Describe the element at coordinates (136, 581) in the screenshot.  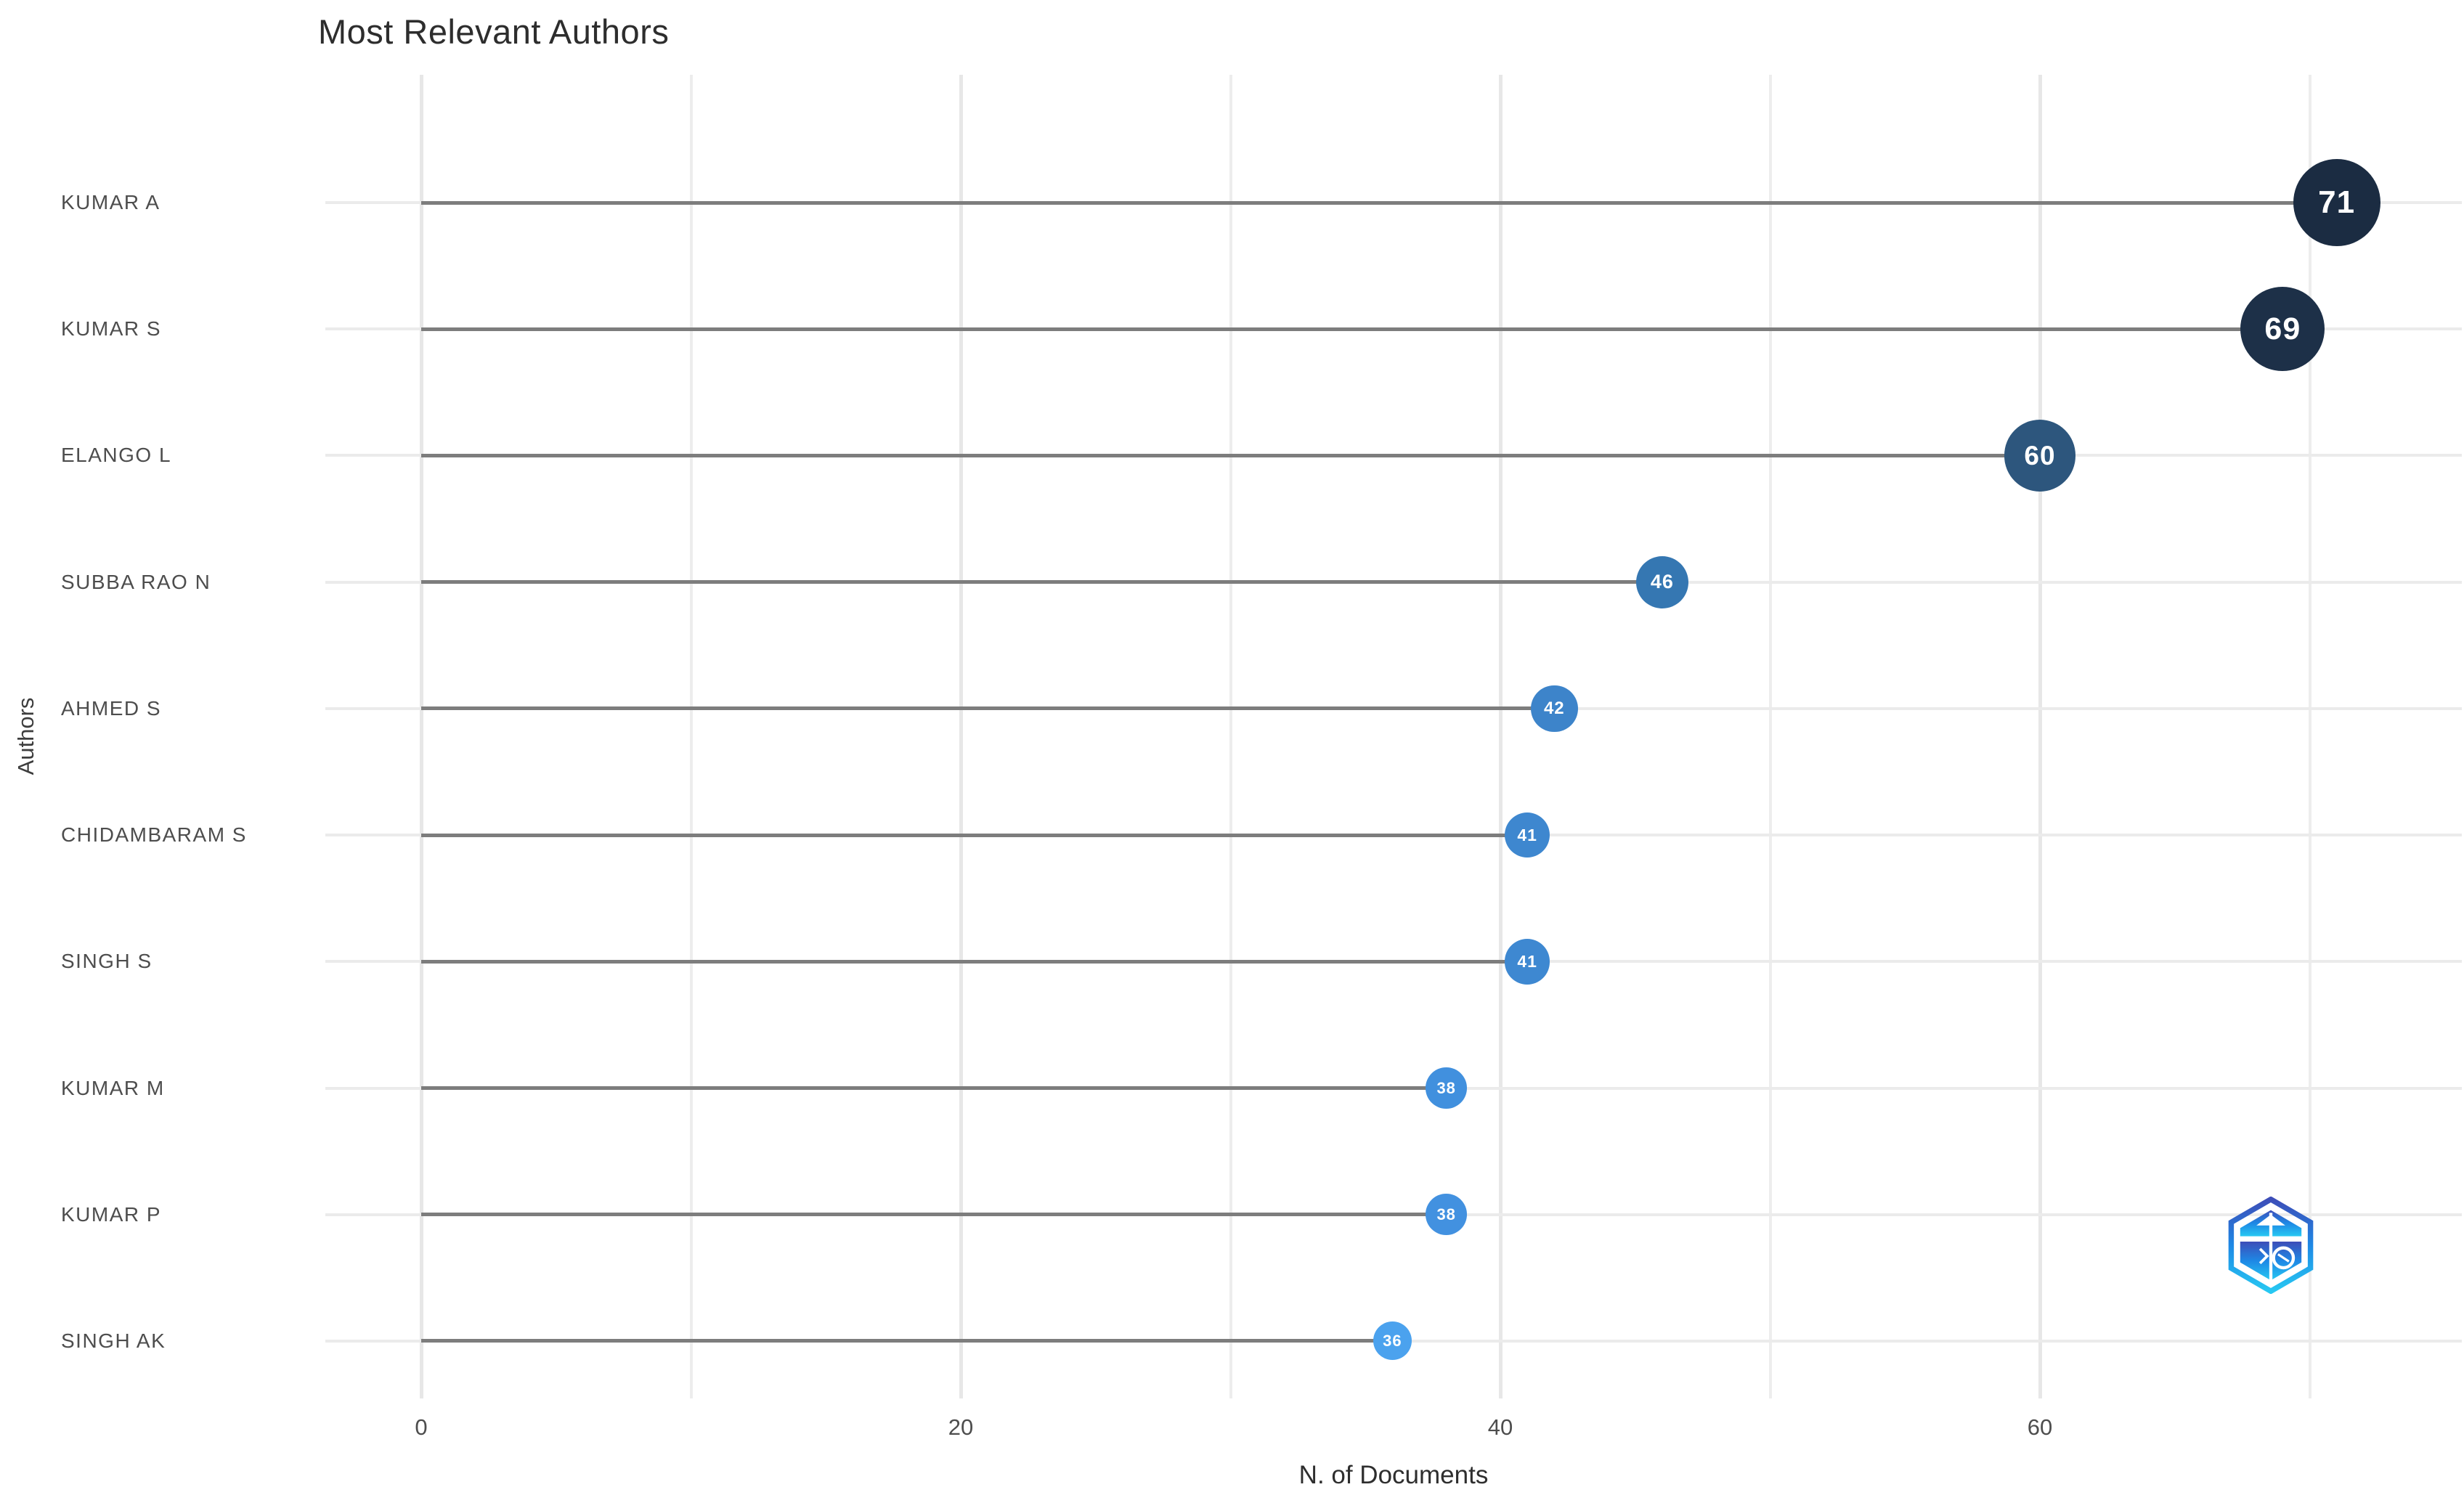
I see `author-label-subba-rao-n: SUBBA RAO N` at that location.